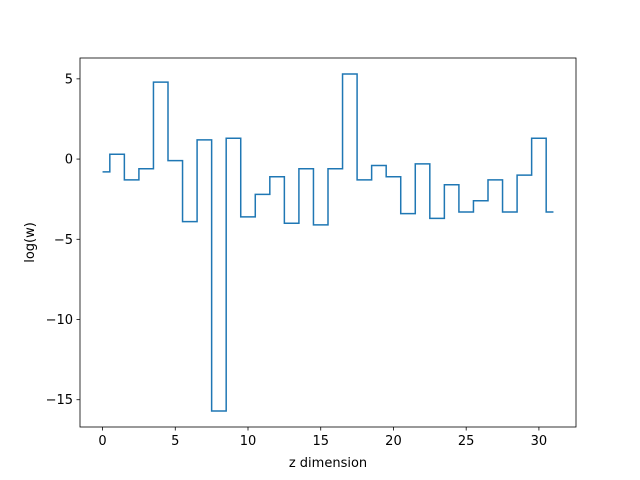 Image resolution: width=640 pixels, height=480 pixels. I want to click on y-tick-label: −5, so click(63, 240).